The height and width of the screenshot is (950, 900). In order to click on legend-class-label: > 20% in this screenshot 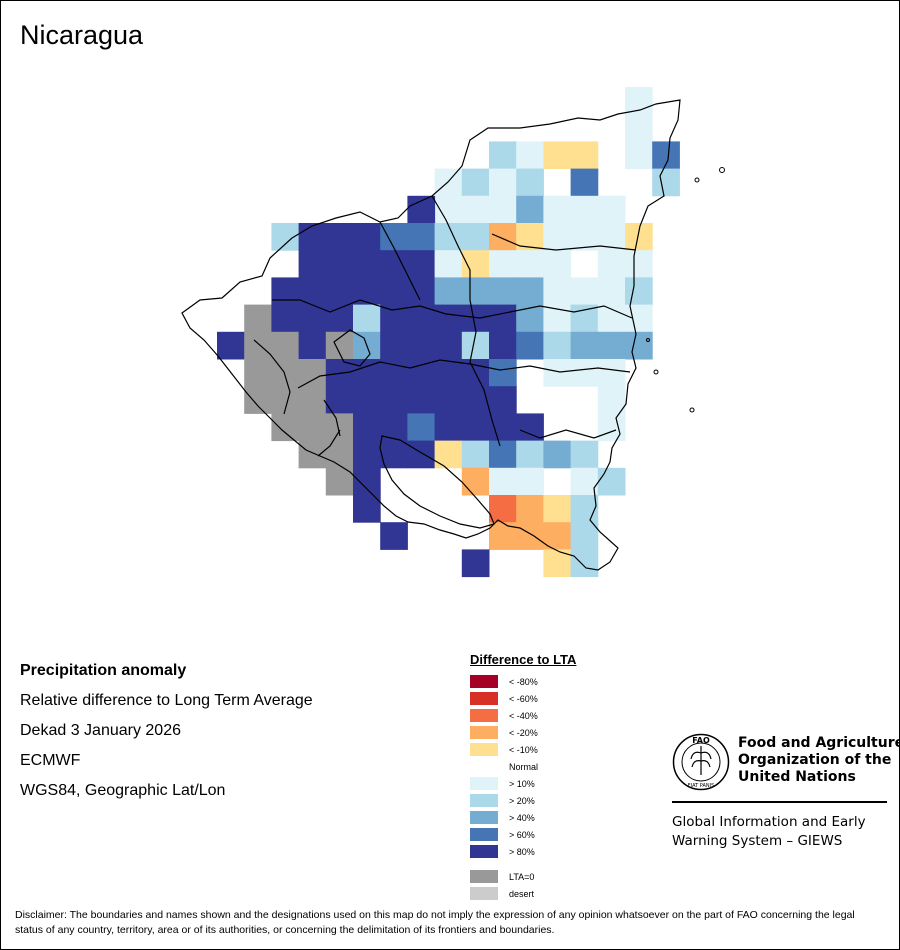, I will do `click(522, 800)`.